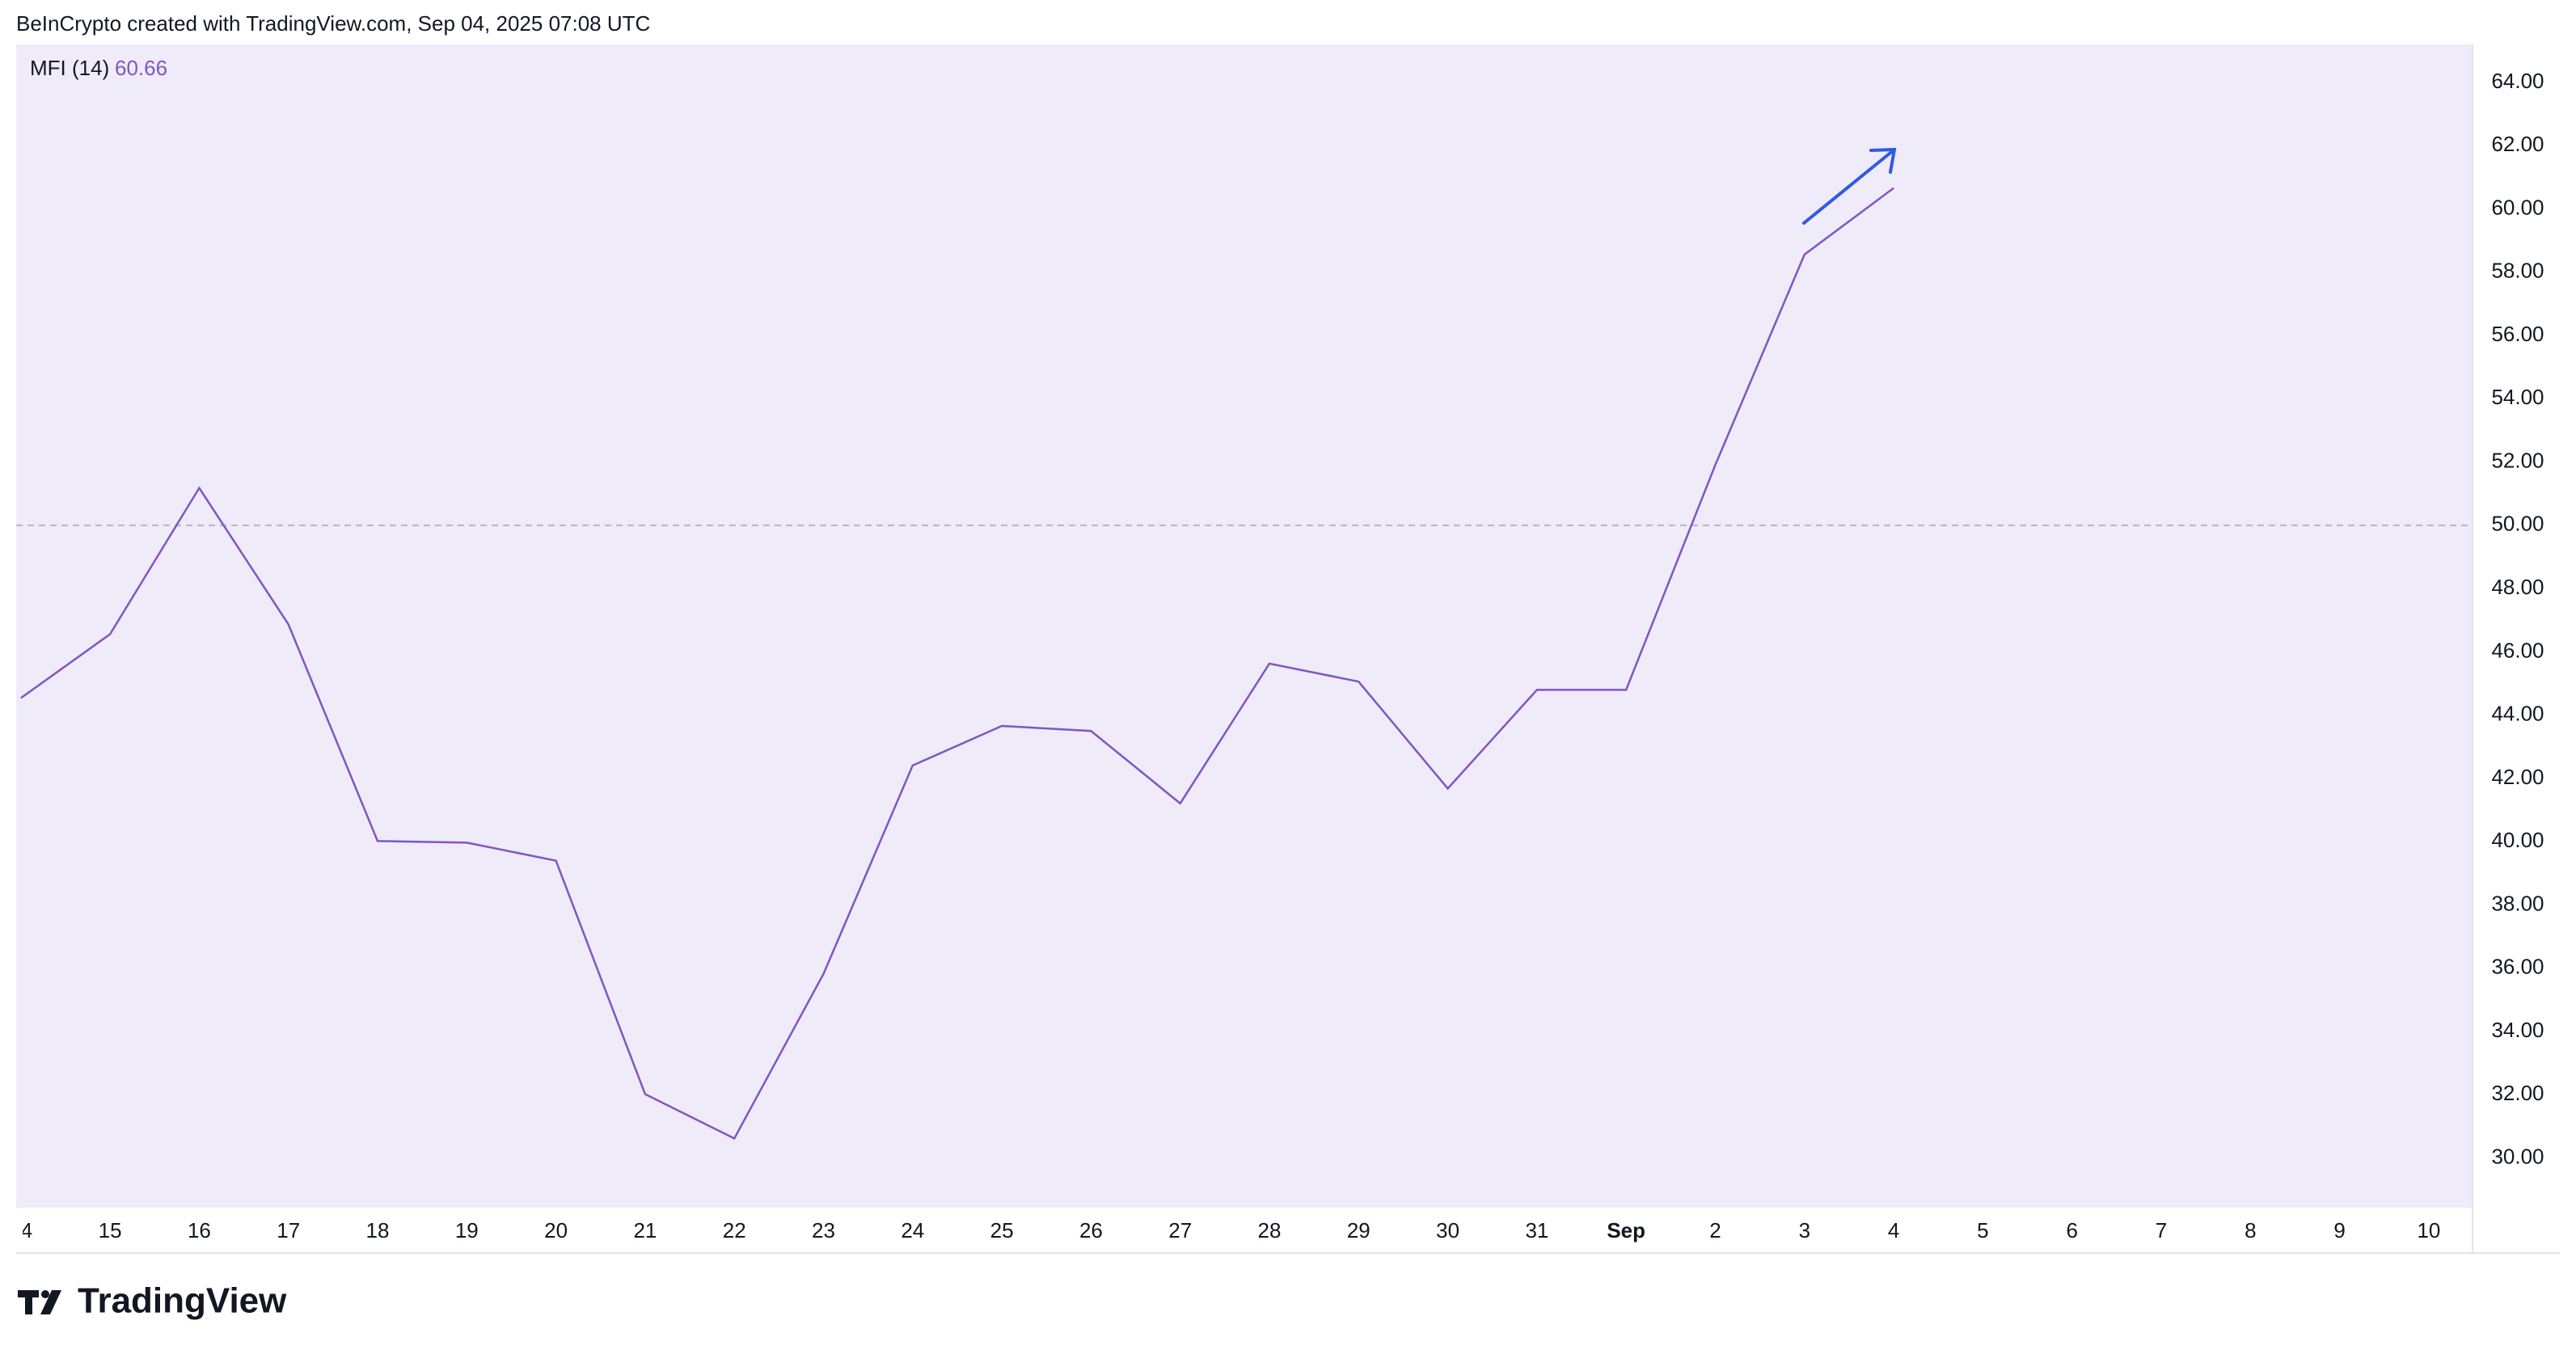 The width and height of the screenshot is (2576, 1350). I want to click on y-tick-label: 54.00, so click(2517, 397).